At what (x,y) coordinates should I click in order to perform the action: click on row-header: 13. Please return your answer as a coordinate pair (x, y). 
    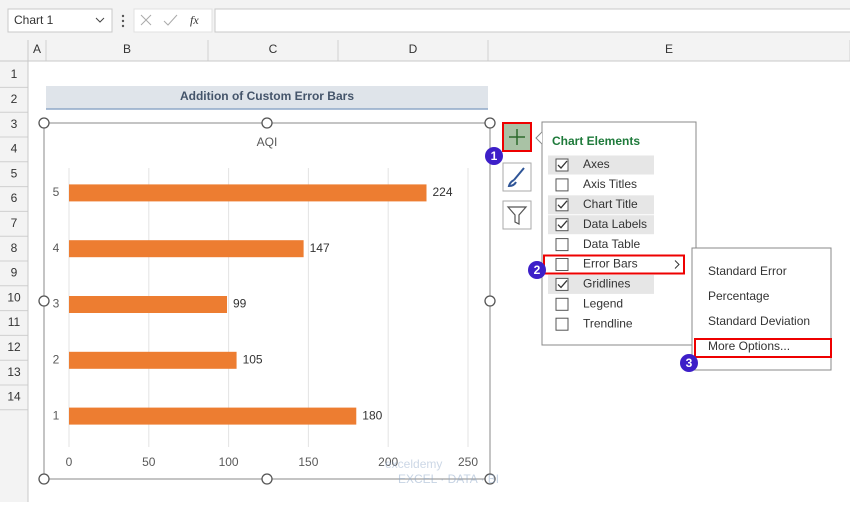
    Looking at the image, I should click on (14, 372).